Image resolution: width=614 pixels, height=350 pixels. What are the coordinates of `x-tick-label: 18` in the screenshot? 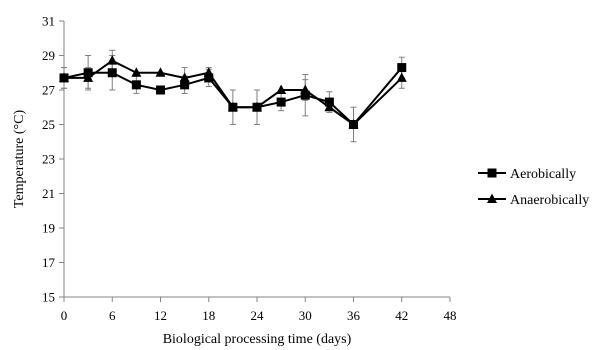 It's located at (208, 315).